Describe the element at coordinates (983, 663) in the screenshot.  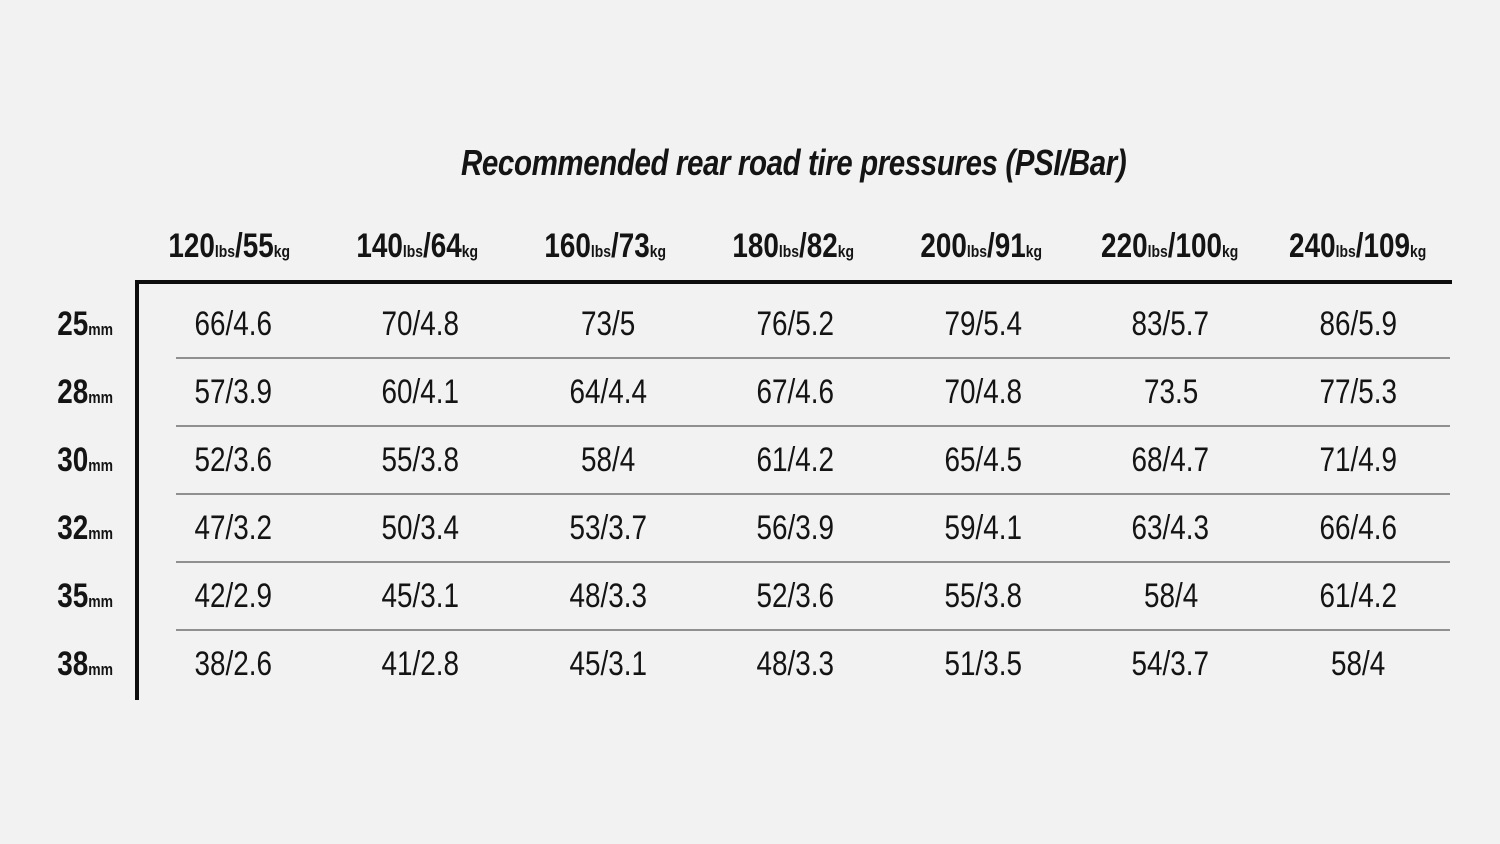
I see `pressure-cell-r5-c4: 51/3.5` at that location.